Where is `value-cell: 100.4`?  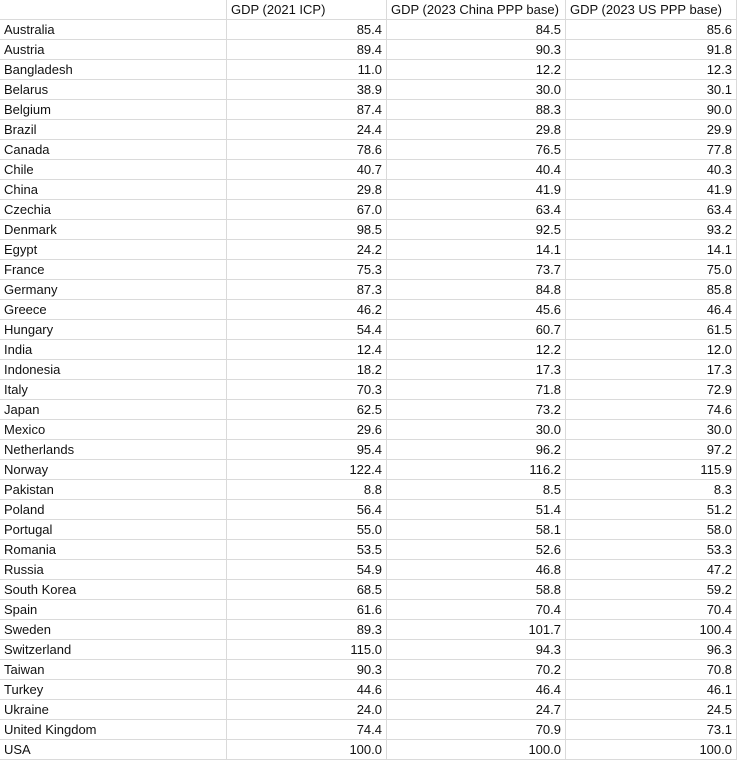 value-cell: 100.4 is located at coordinates (651, 630).